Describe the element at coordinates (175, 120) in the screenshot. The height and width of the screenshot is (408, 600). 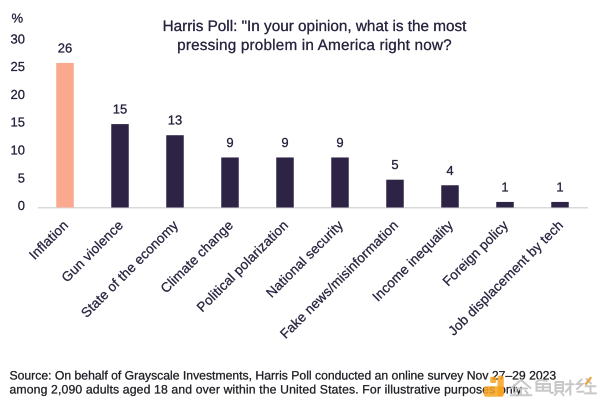
I see `svg-text: 13` at that location.